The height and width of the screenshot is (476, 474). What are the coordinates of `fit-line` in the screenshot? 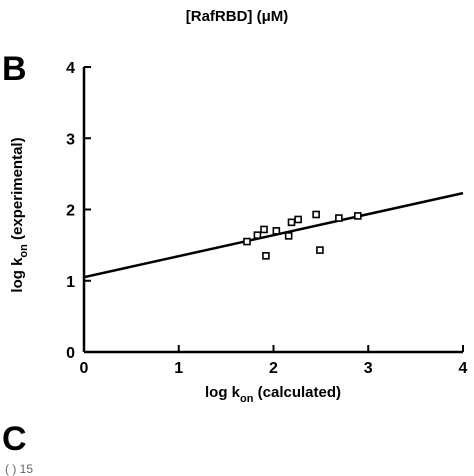 It's located at (273, 235).